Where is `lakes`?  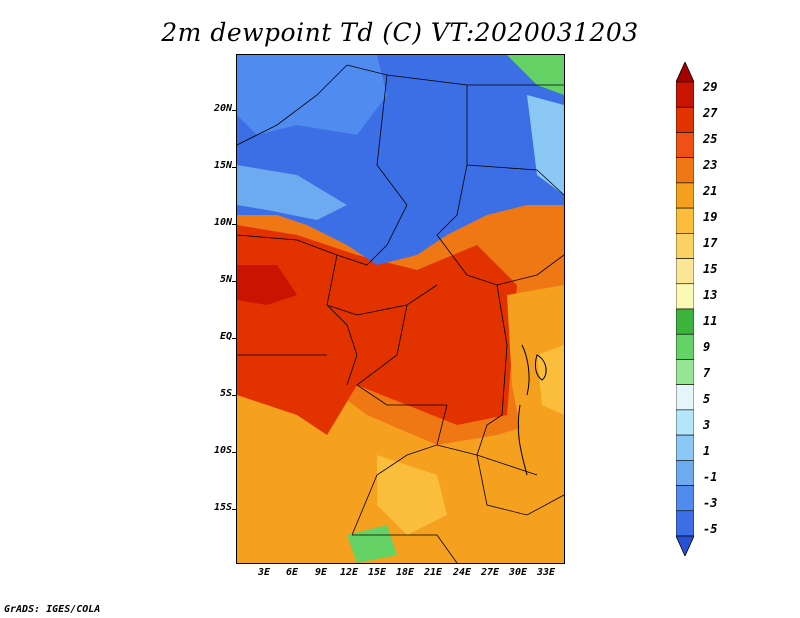
lakes is located at coordinates (532, 410).